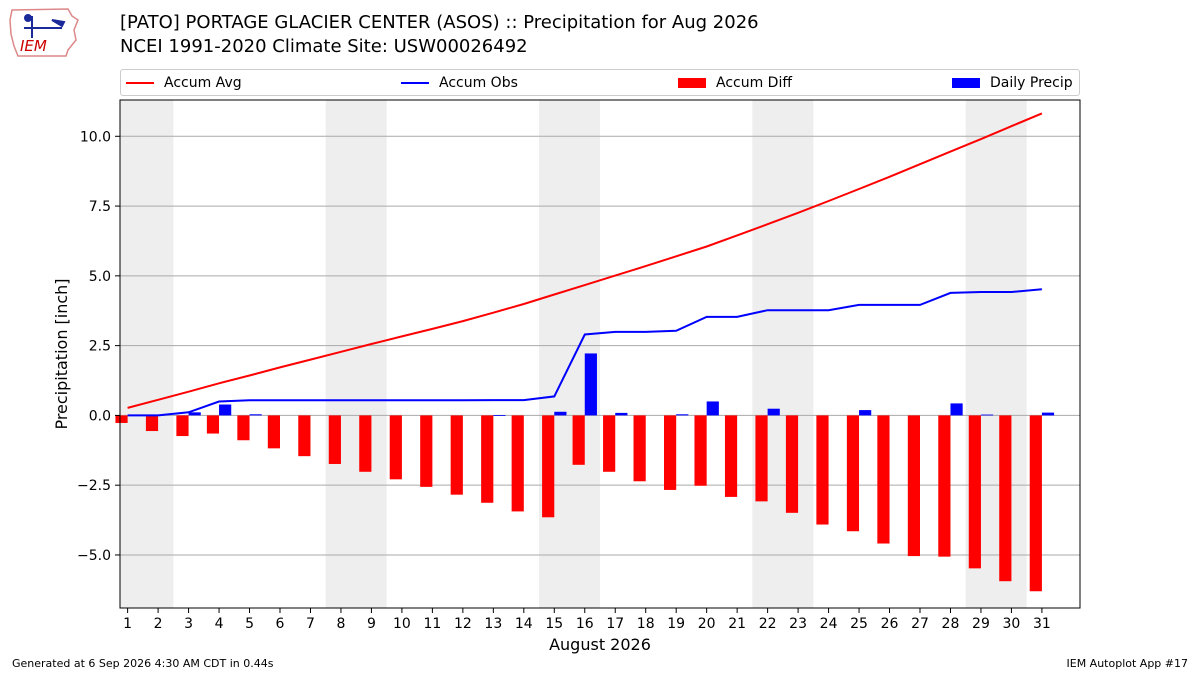  Describe the element at coordinates (415, 83) in the screenshot. I see `legend-swatch-accum-obs` at that location.